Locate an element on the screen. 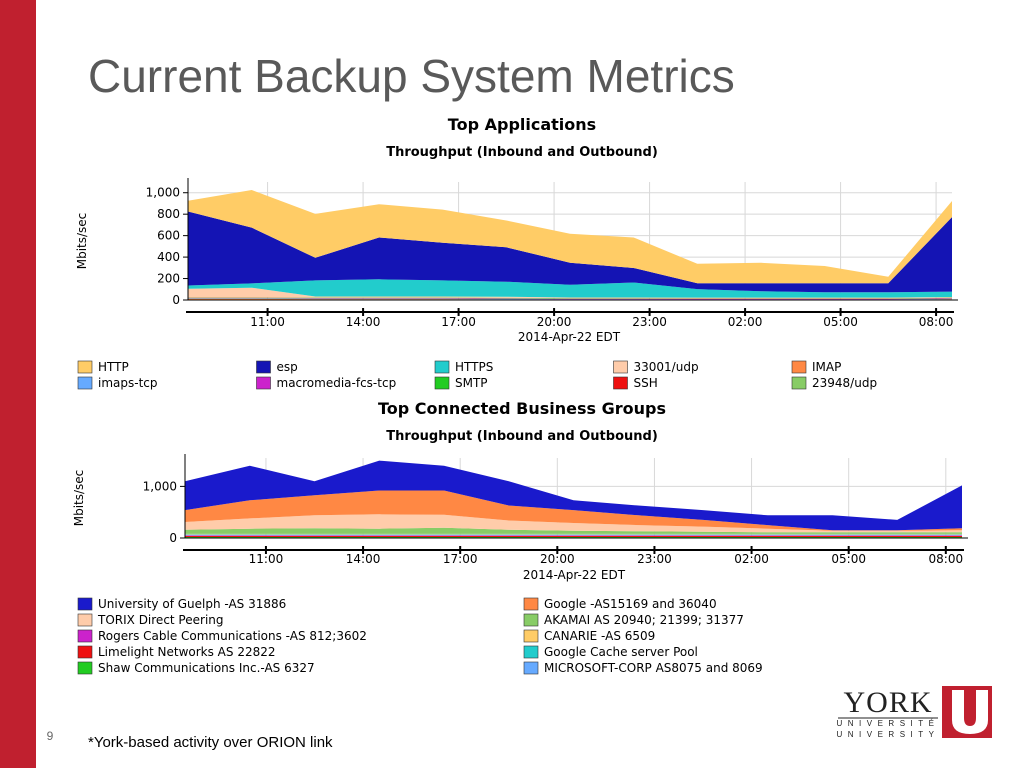 Image resolution: width=1024 pixels, height=768 pixels. legend-label: 33001/udp is located at coordinates (666, 367).